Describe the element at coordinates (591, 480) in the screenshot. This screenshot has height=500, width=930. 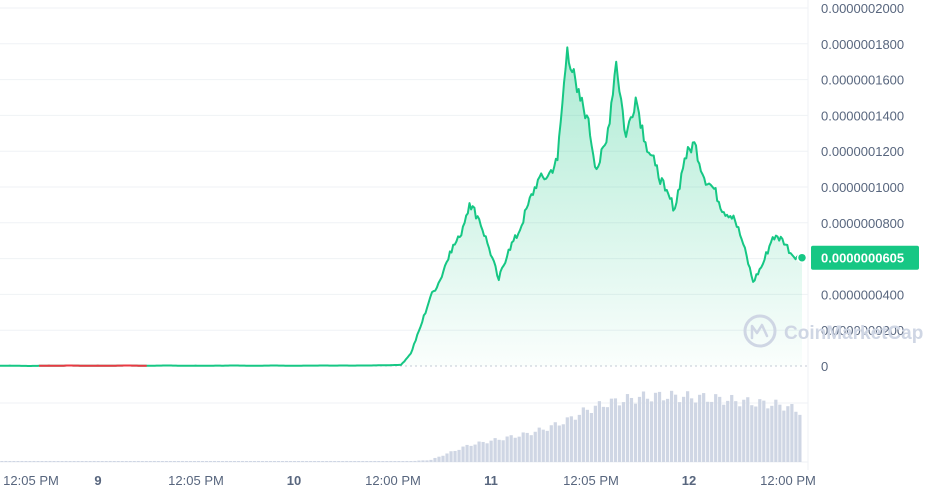
I see `x-tick-time-label: 12:05 PM` at that location.